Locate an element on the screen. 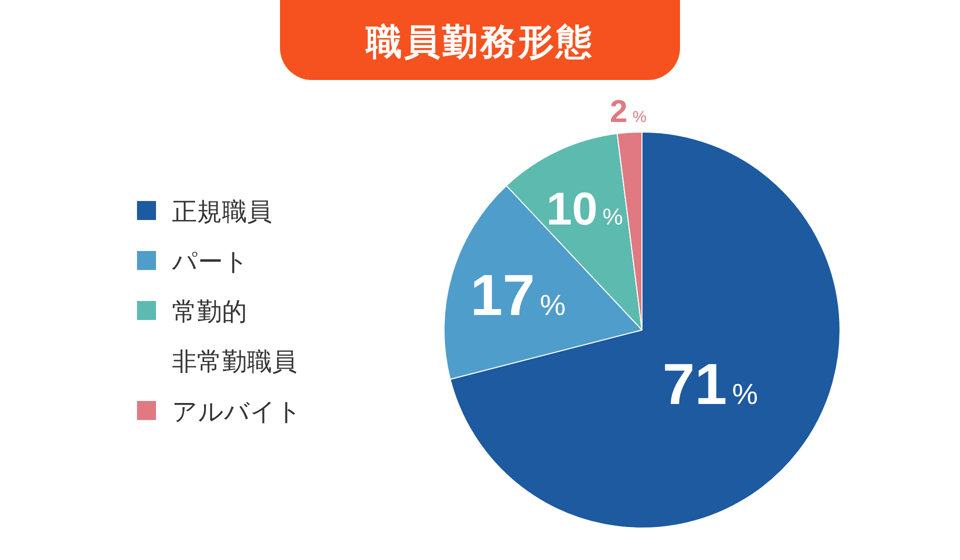 The height and width of the screenshot is (560, 960). data-label: 71% is located at coordinates (710, 384).